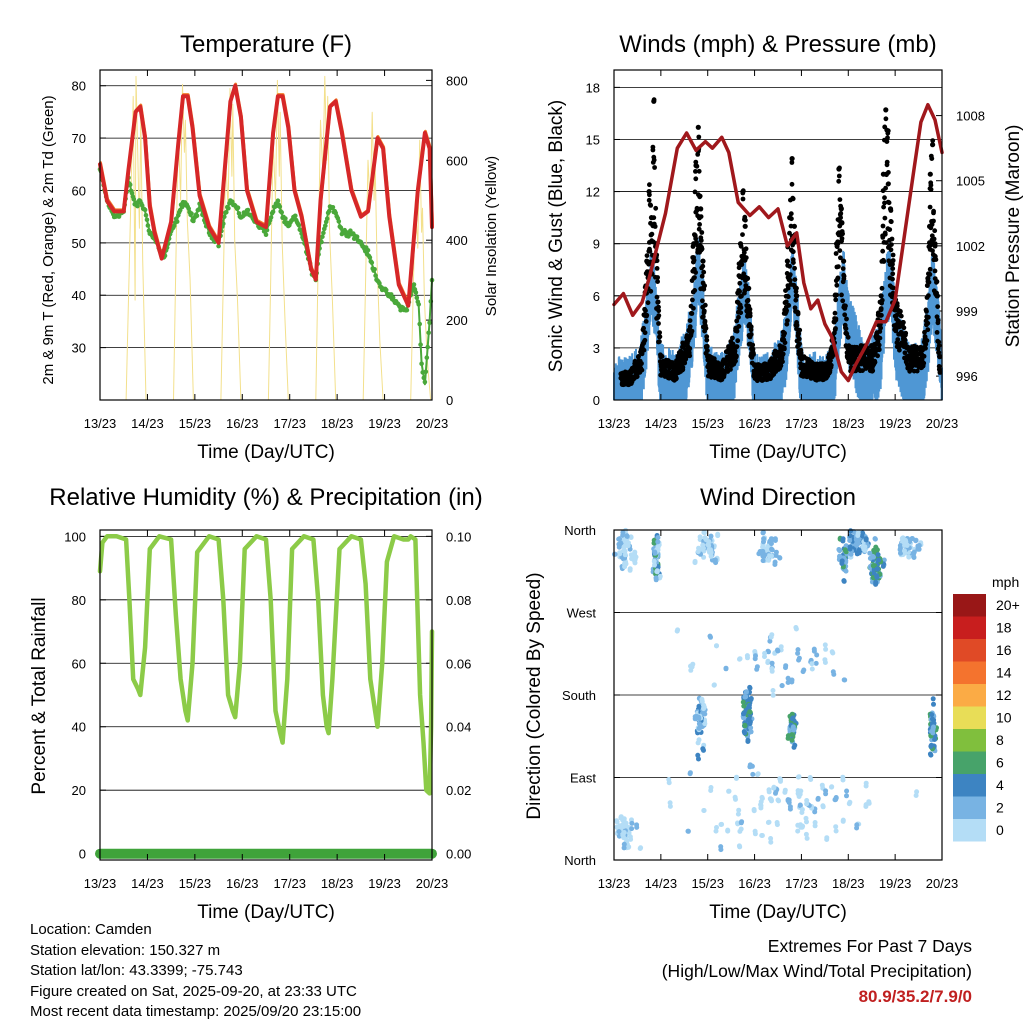  I want to click on temp-2m-line, so click(266, 195).